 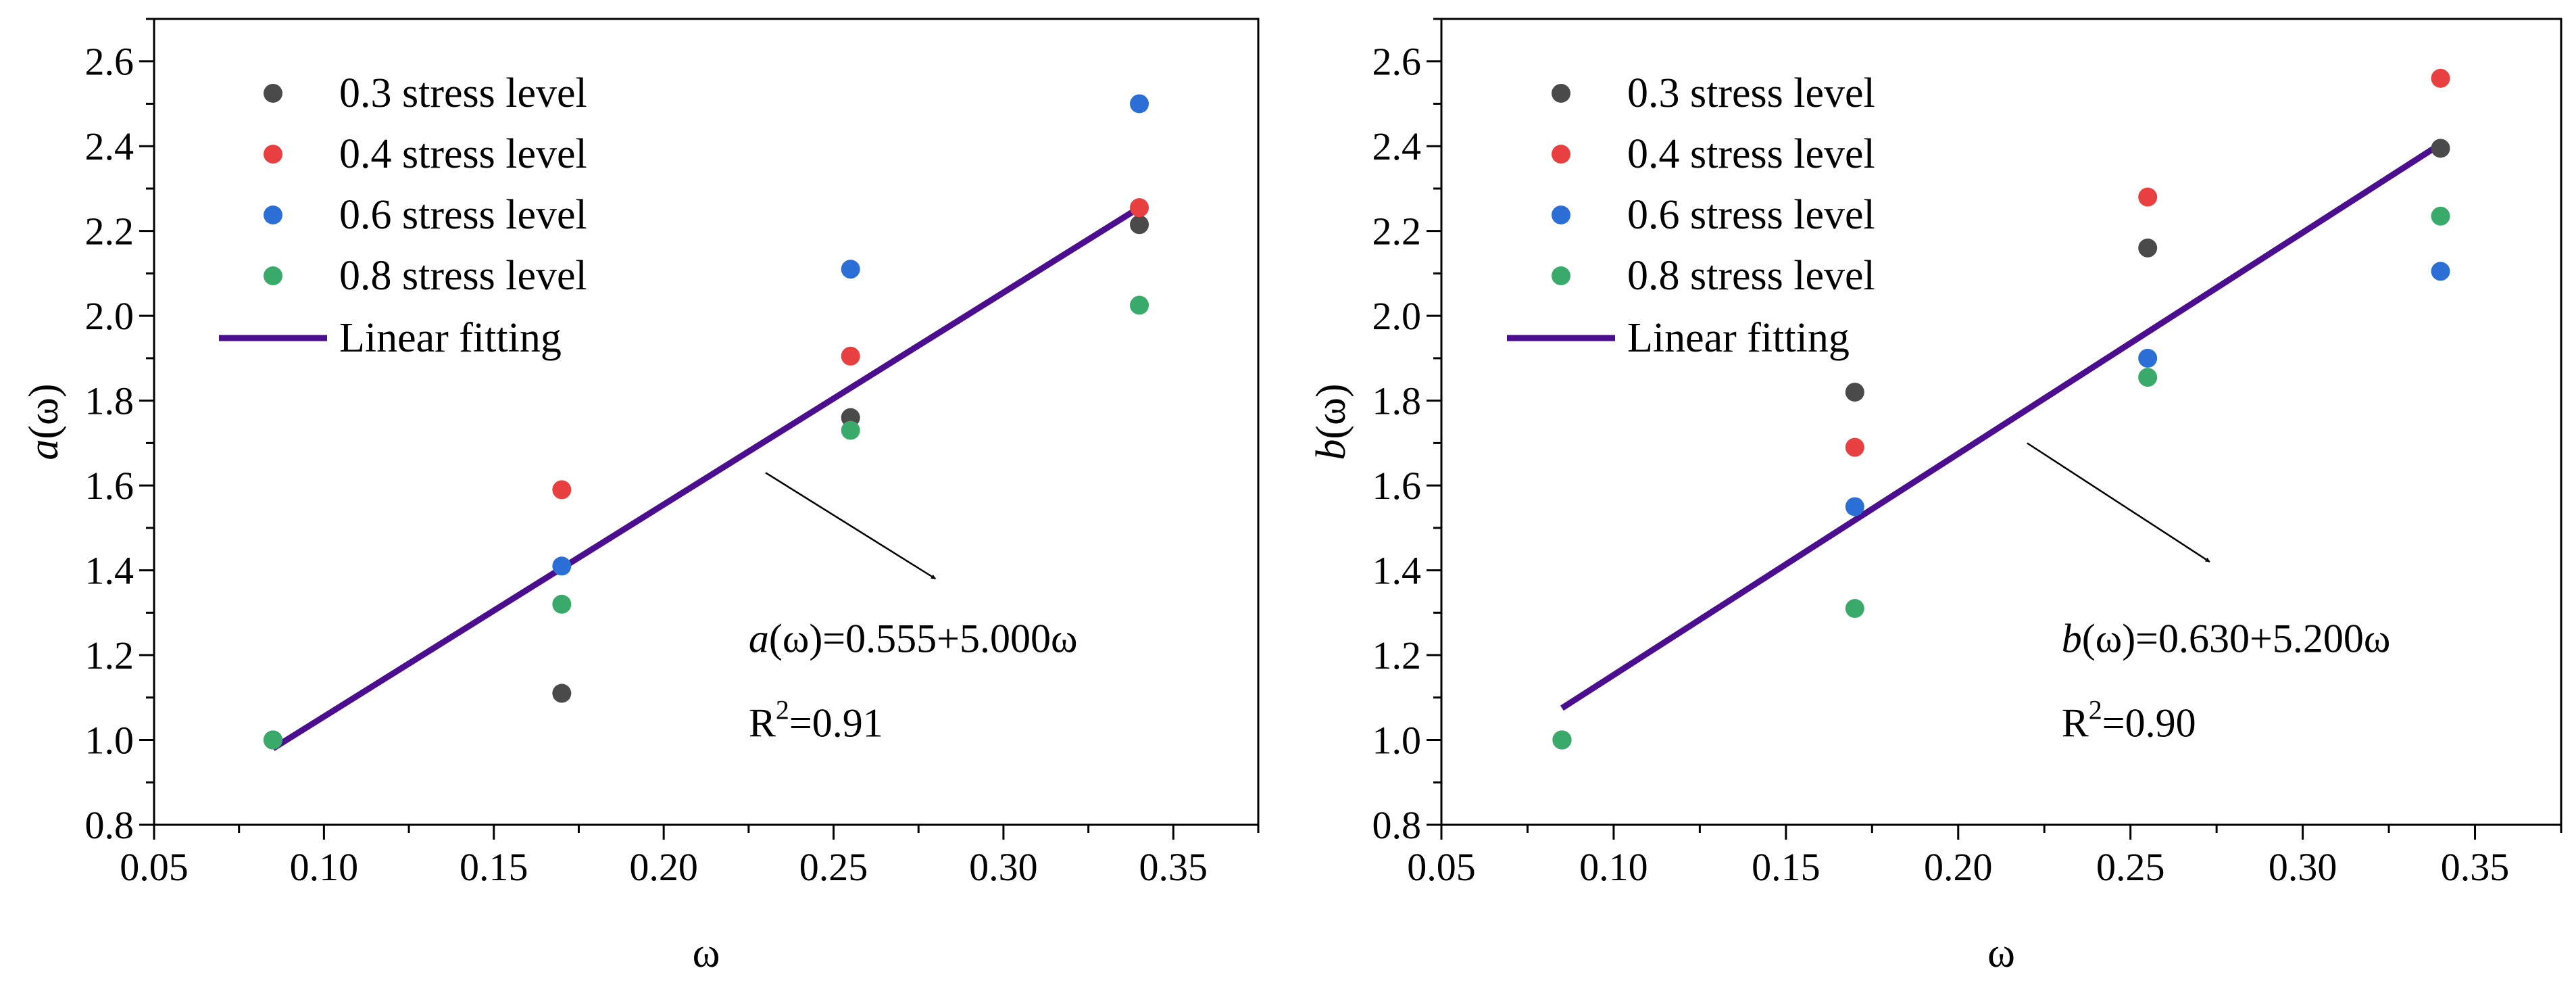 I want to click on fit-equation: b(ω)=0.630+5.200ω, so click(x=2227, y=639).